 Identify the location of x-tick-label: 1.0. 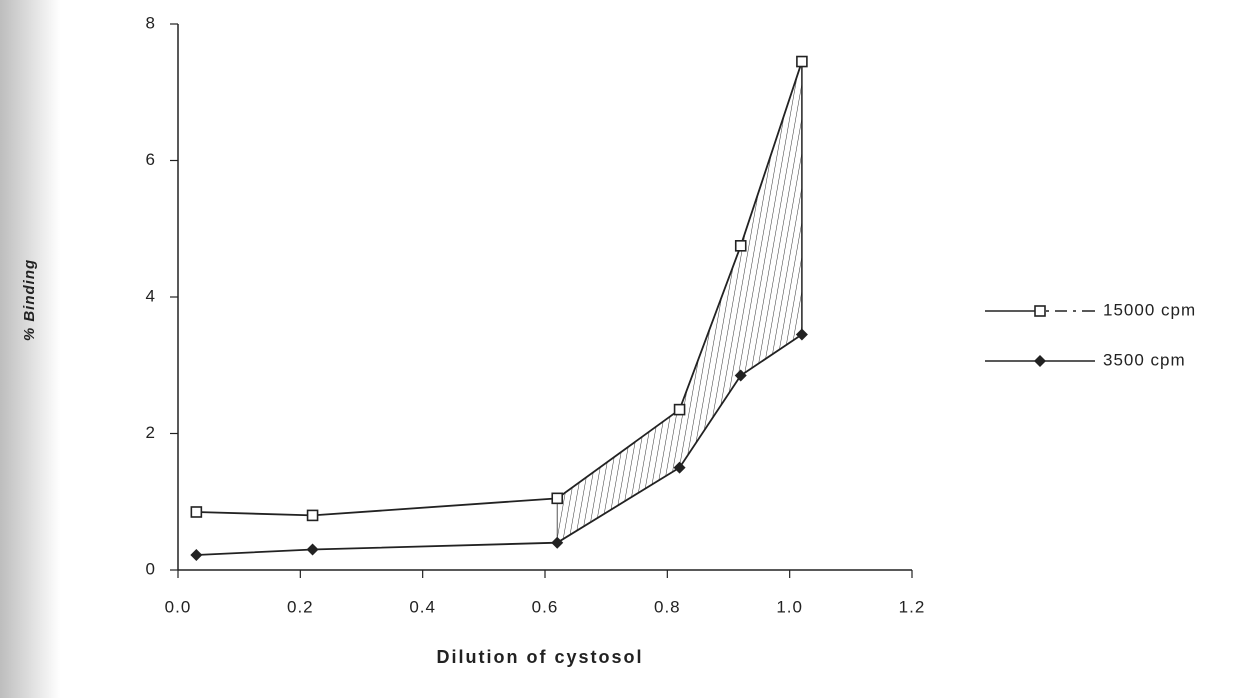
(789, 606).